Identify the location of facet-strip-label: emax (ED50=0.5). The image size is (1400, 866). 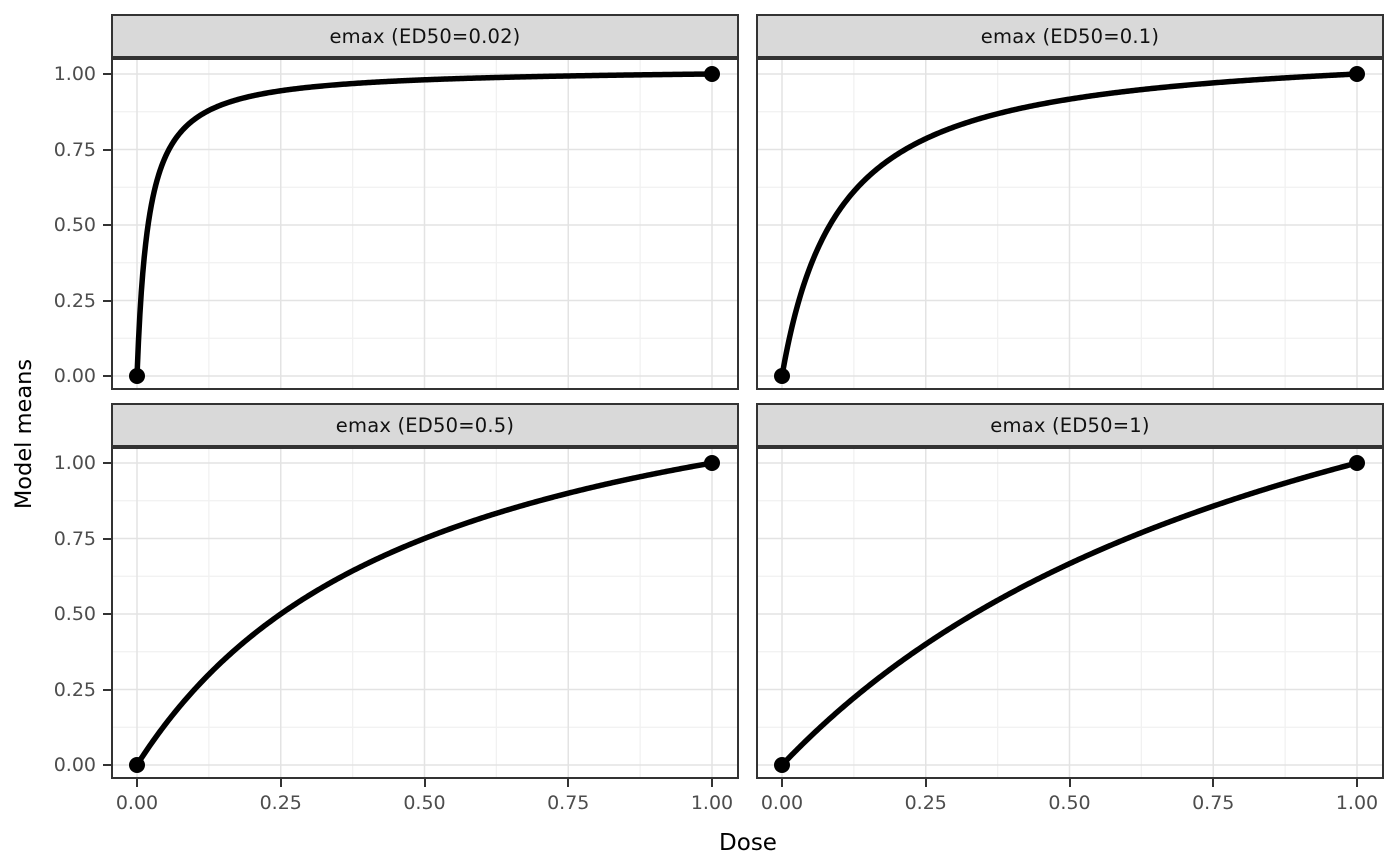
(425, 425).